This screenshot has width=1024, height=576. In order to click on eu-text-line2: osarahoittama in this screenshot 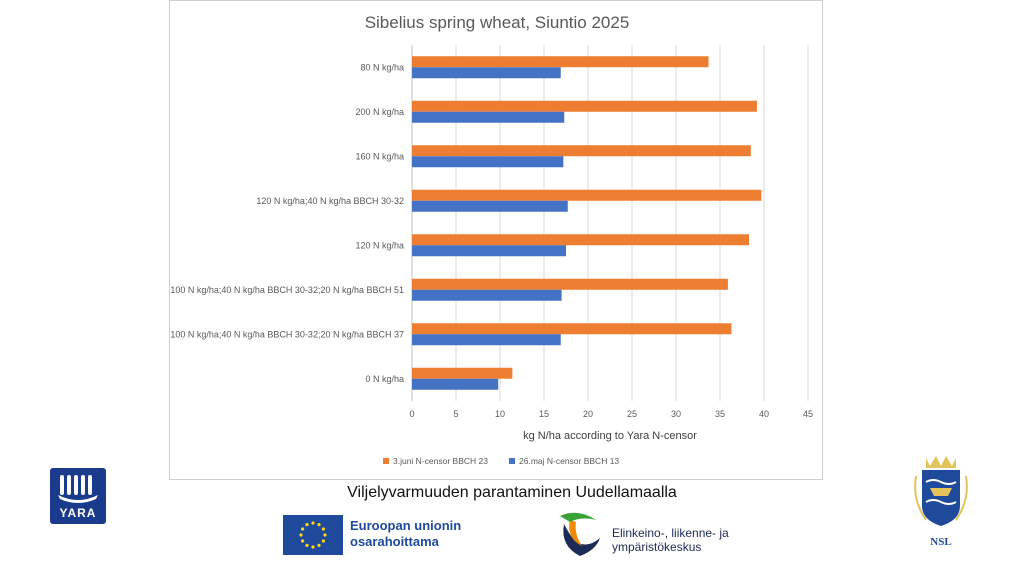, I will do `click(394, 541)`.